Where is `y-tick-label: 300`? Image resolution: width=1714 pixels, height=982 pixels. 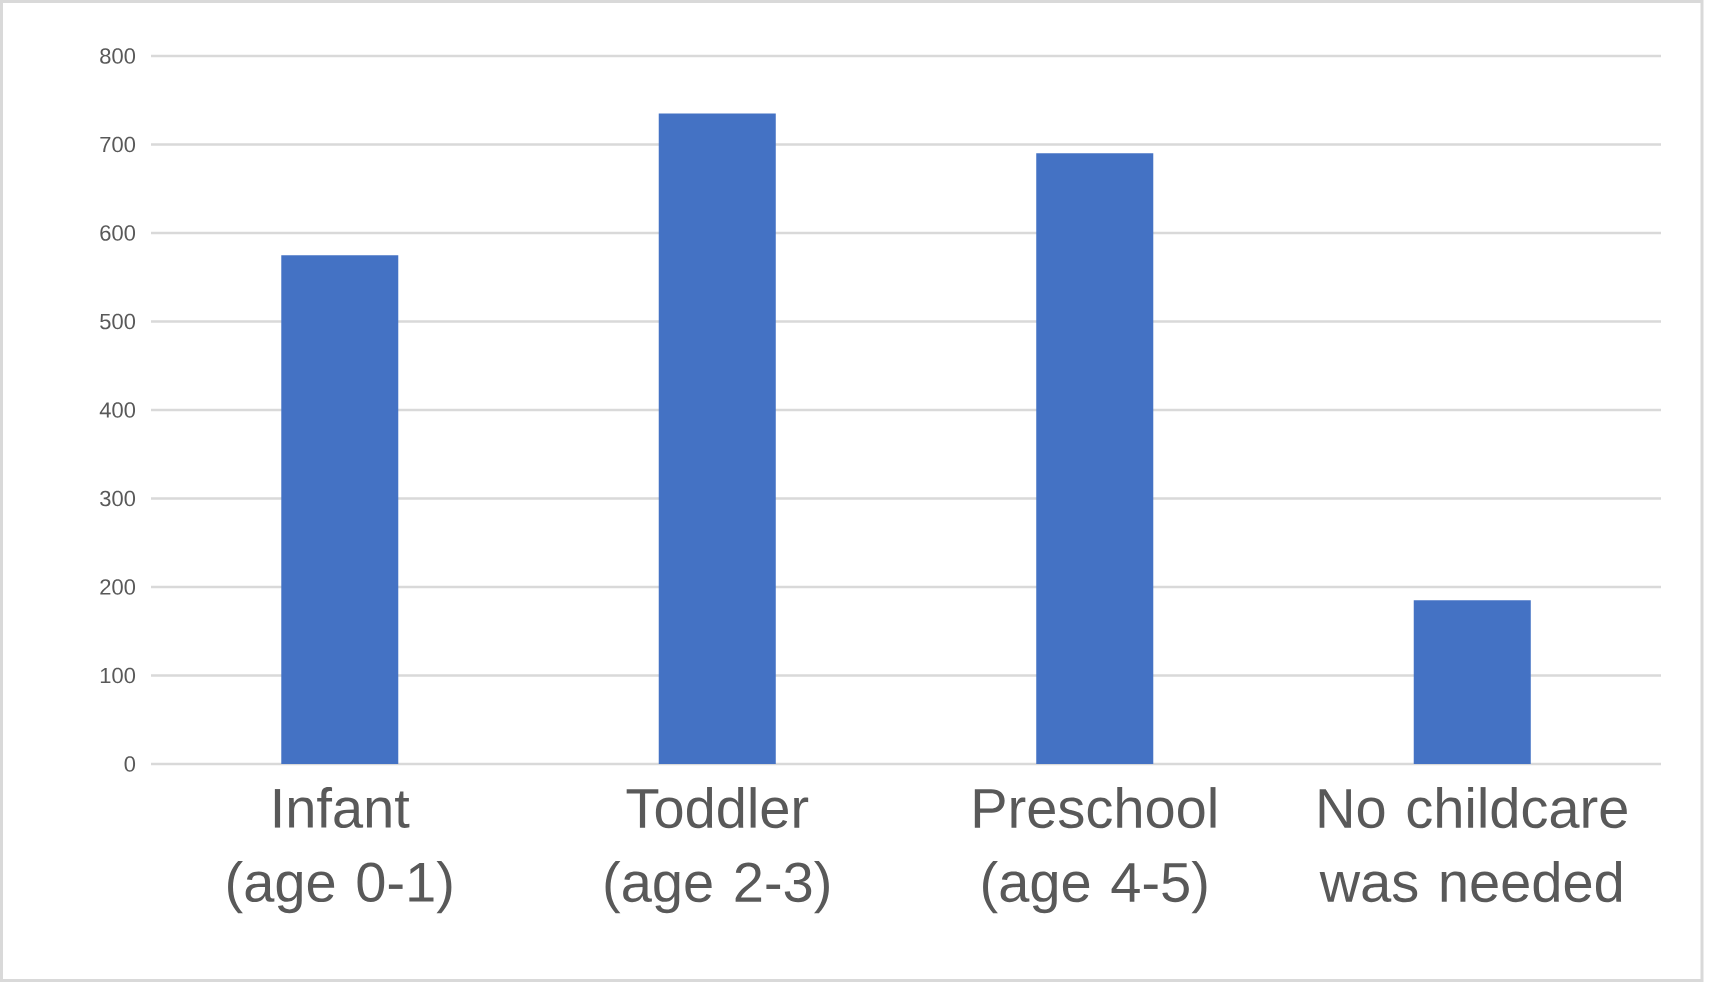
y-tick-label: 300 is located at coordinates (118, 498).